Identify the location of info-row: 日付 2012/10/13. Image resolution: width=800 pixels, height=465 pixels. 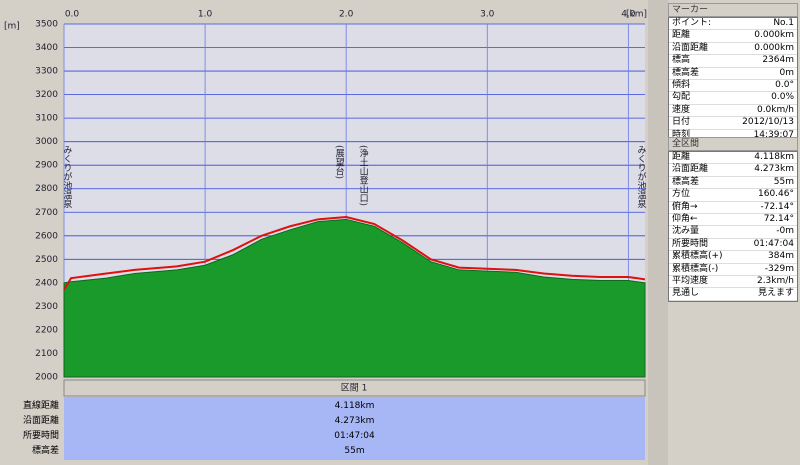
(733, 123).